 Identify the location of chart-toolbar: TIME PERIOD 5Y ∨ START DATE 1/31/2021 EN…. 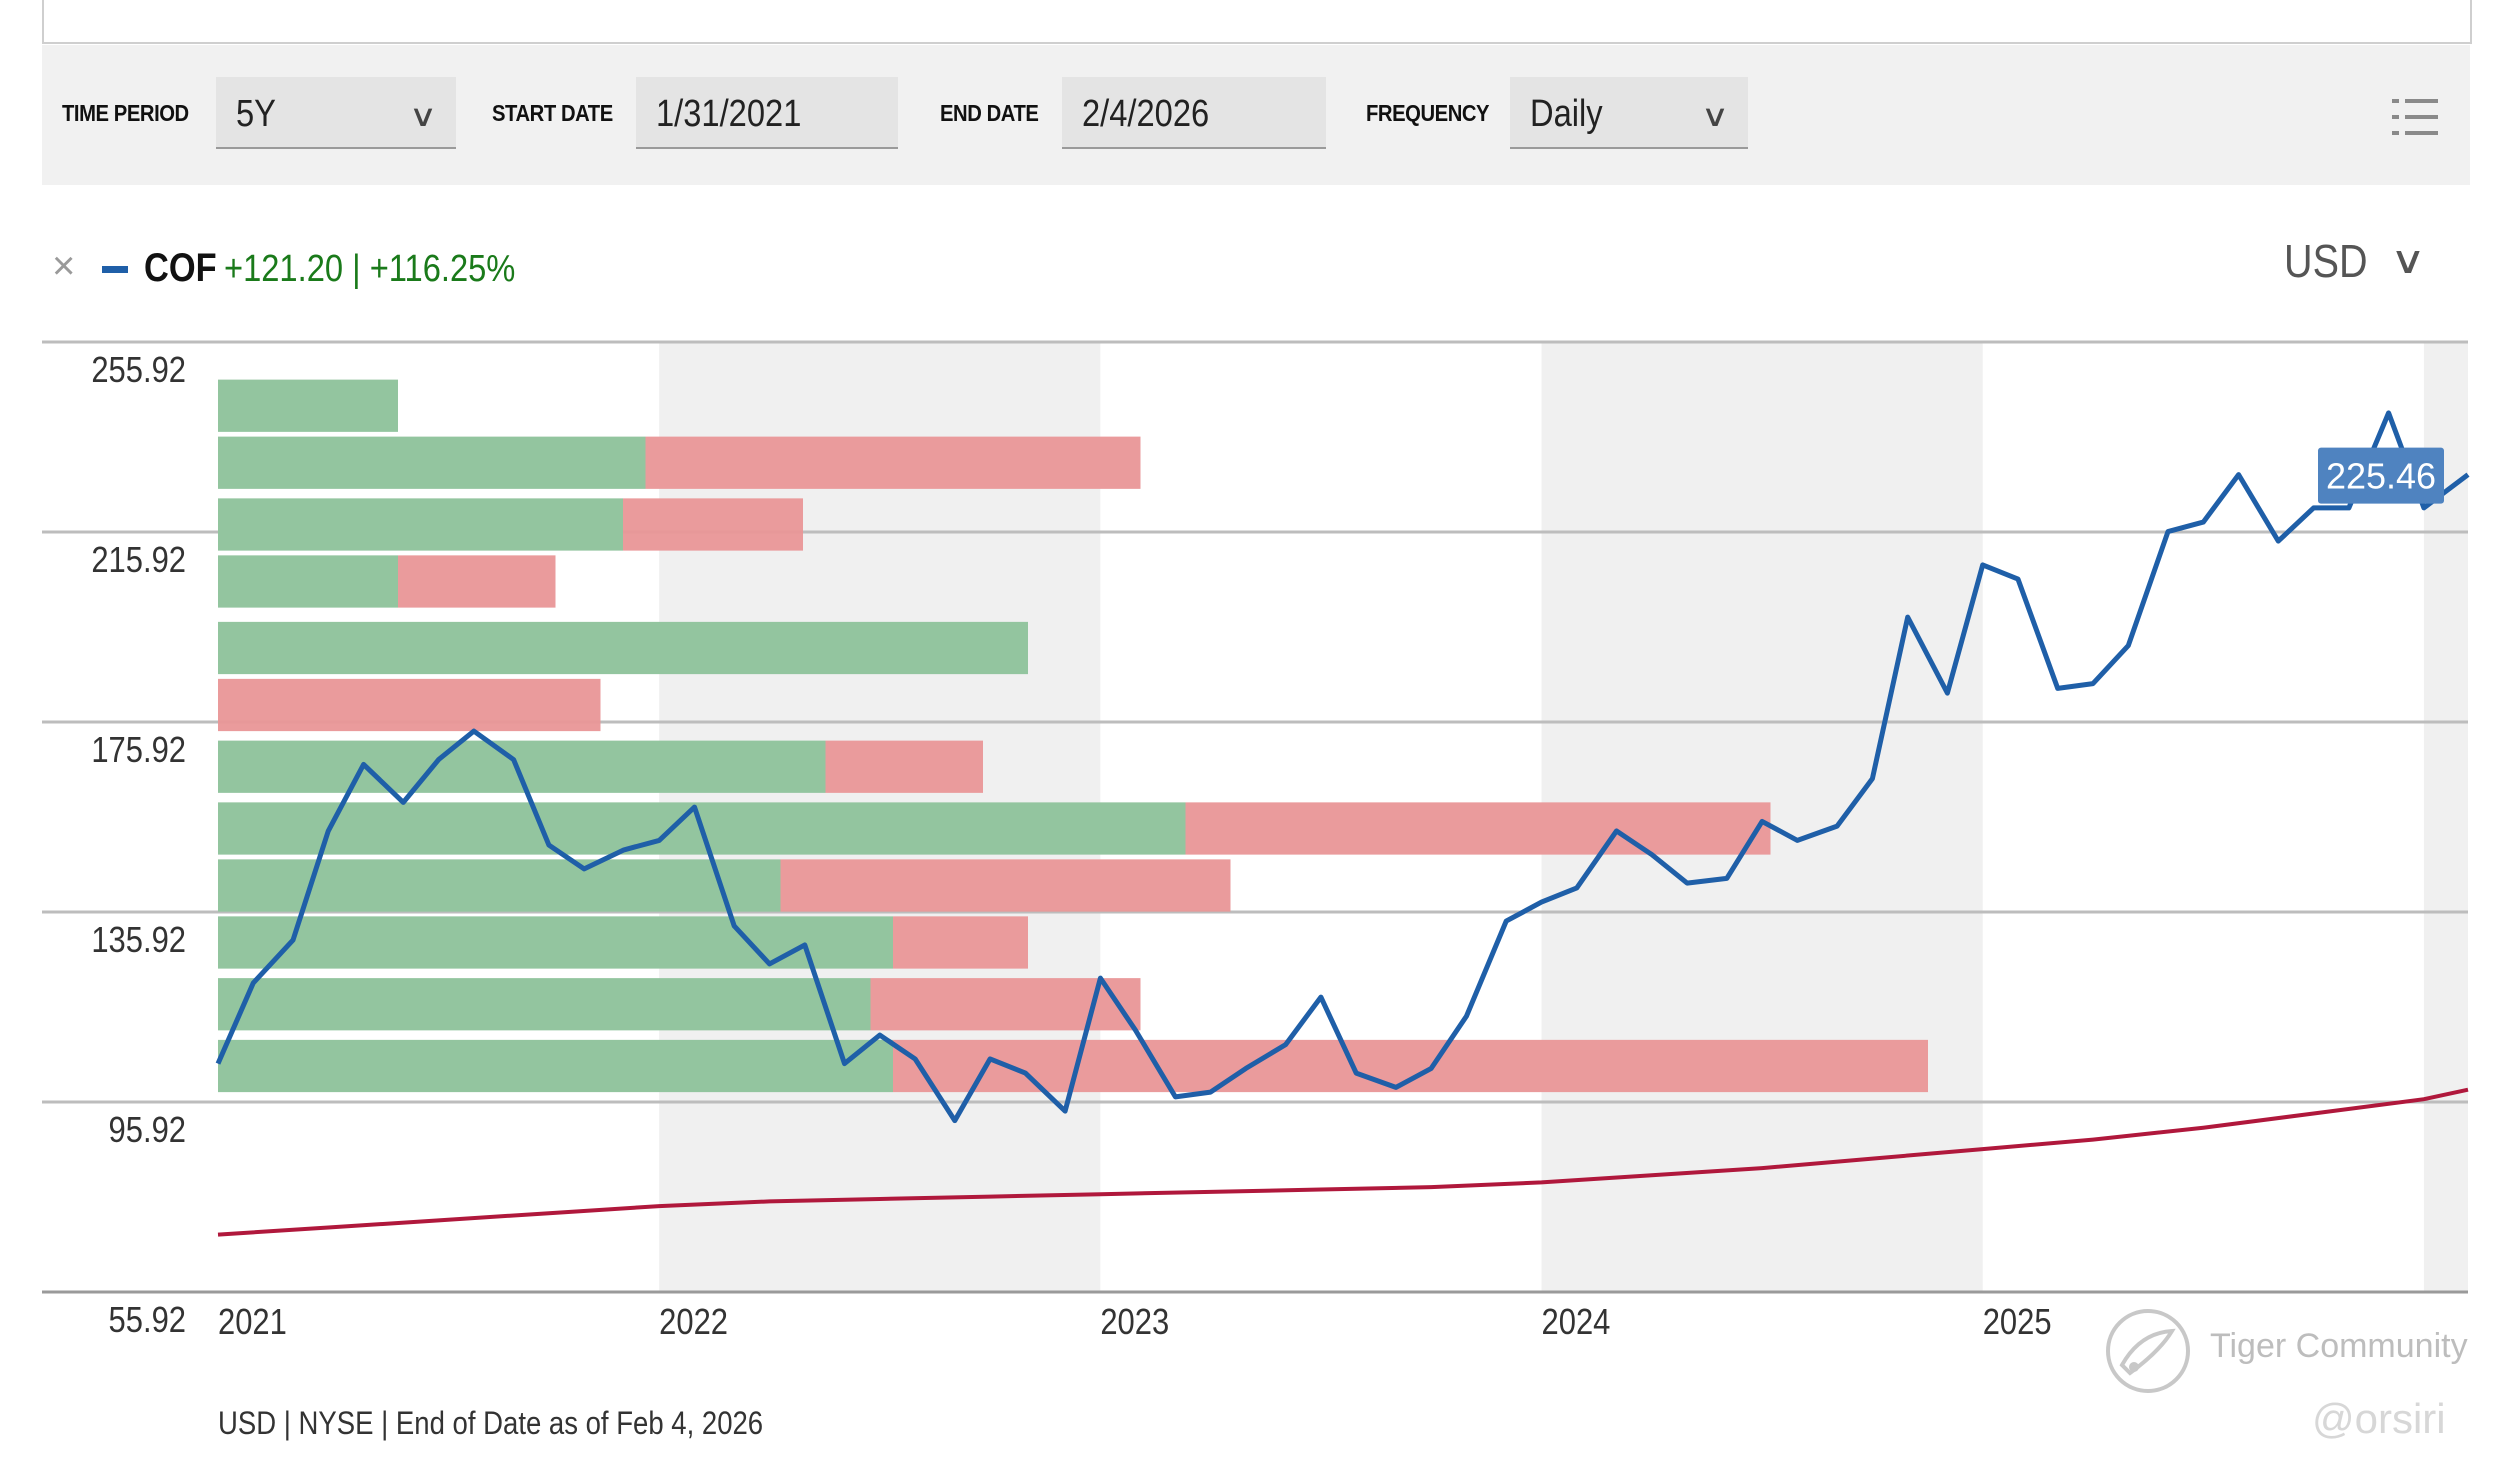
(1256, 115).